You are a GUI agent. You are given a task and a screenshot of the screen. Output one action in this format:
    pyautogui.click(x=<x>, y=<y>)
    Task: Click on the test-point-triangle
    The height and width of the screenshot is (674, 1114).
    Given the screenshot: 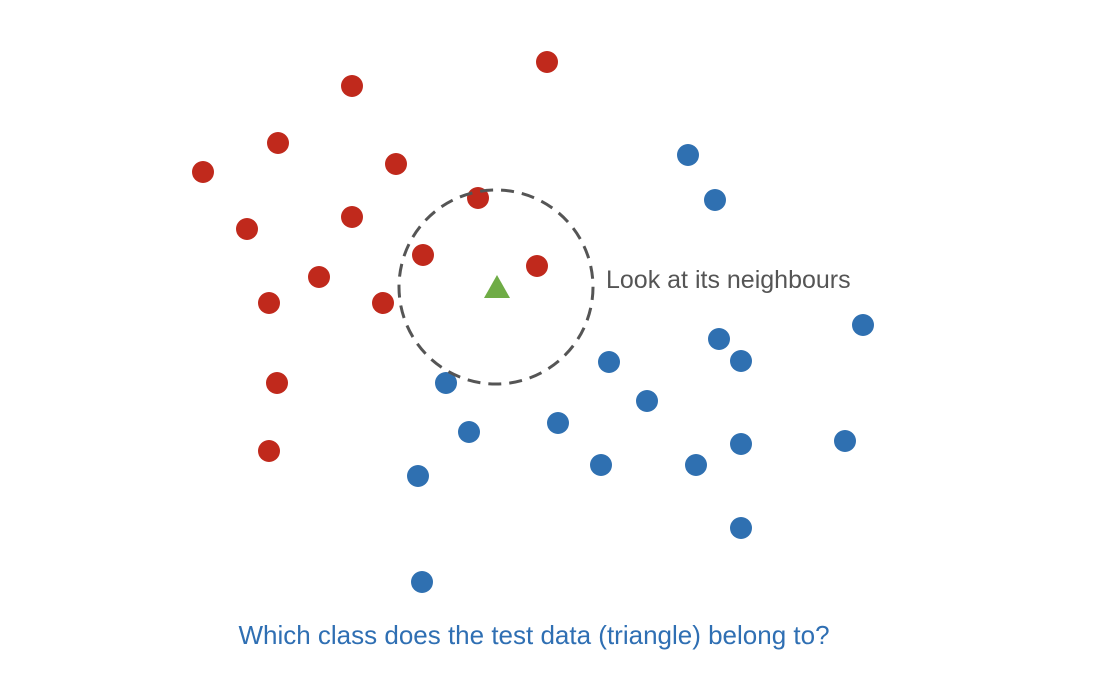 What is the action you would take?
    pyautogui.click(x=497, y=286)
    